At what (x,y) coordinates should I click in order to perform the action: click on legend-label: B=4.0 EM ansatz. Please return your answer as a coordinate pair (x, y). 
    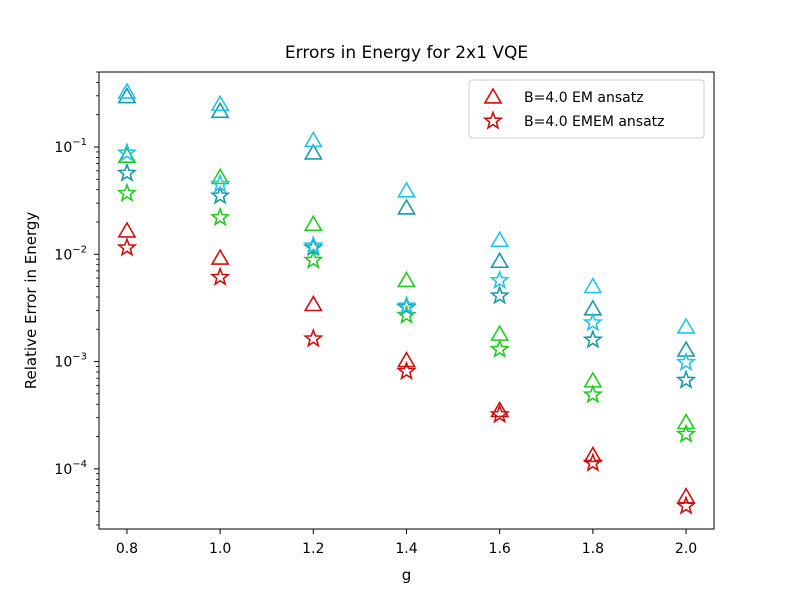
    Looking at the image, I should click on (584, 98).